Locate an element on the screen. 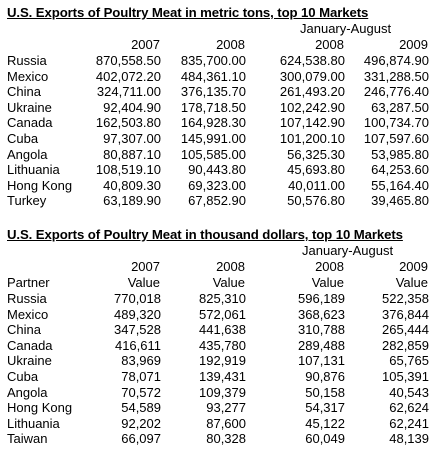 The height and width of the screenshot is (451, 439). value-cell: 50,158 is located at coordinates (325, 392).